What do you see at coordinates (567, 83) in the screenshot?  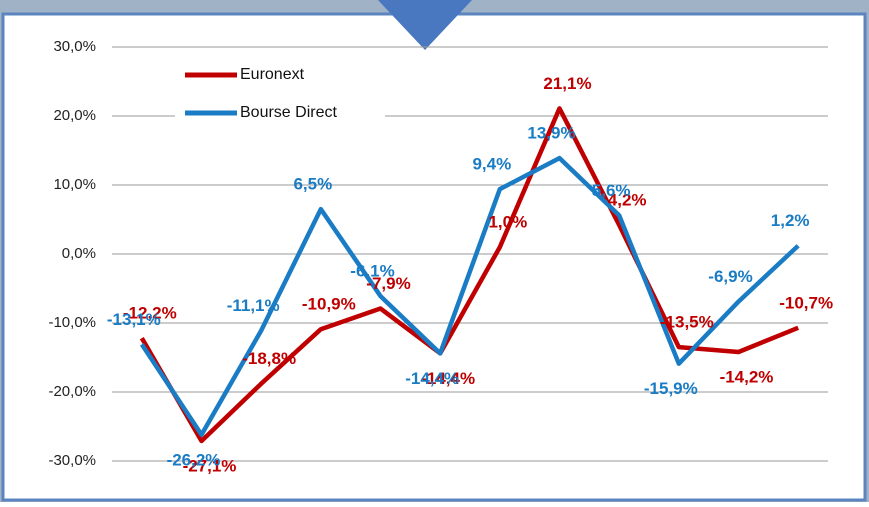 I see `value-label: 21,1%` at bounding box center [567, 83].